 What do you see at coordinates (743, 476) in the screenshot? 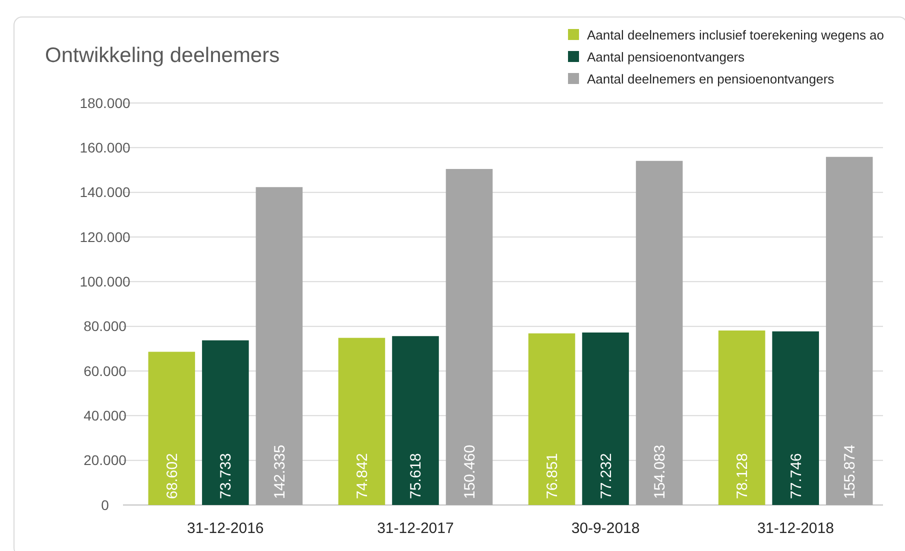
I see `data-label: 78.128` at bounding box center [743, 476].